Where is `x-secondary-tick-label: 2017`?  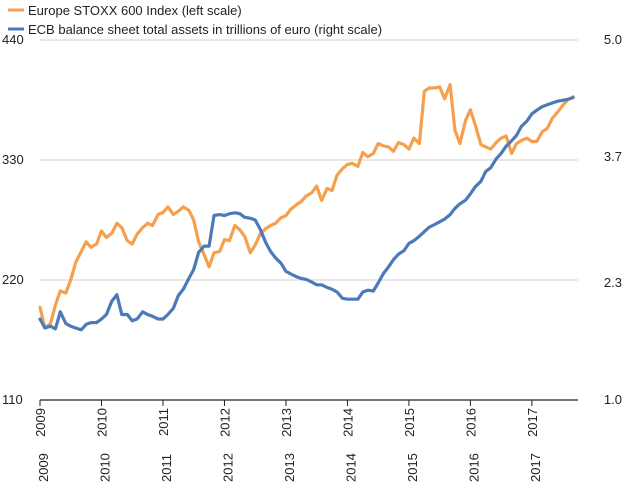
x-secondary-tick-label: 2017 is located at coordinates (535, 467).